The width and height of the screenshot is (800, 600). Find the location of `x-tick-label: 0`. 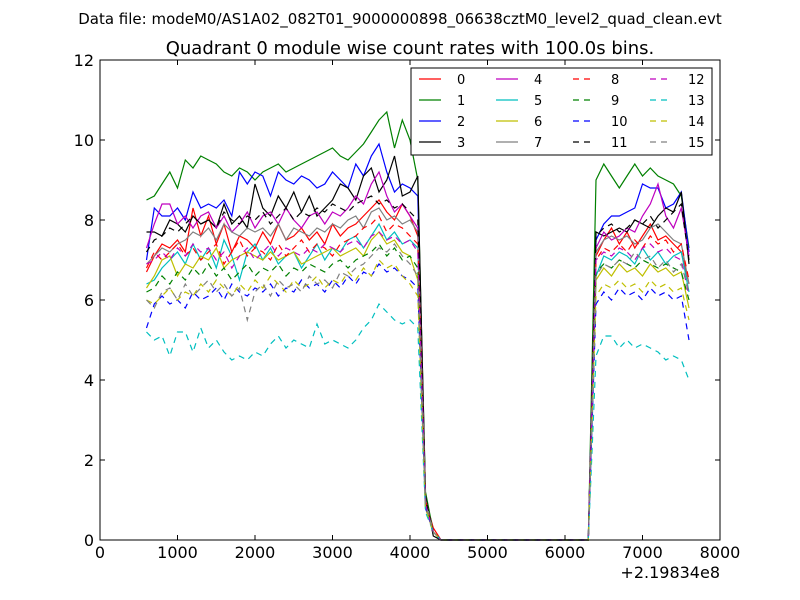

x-tick-label: 0 is located at coordinates (100, 552).